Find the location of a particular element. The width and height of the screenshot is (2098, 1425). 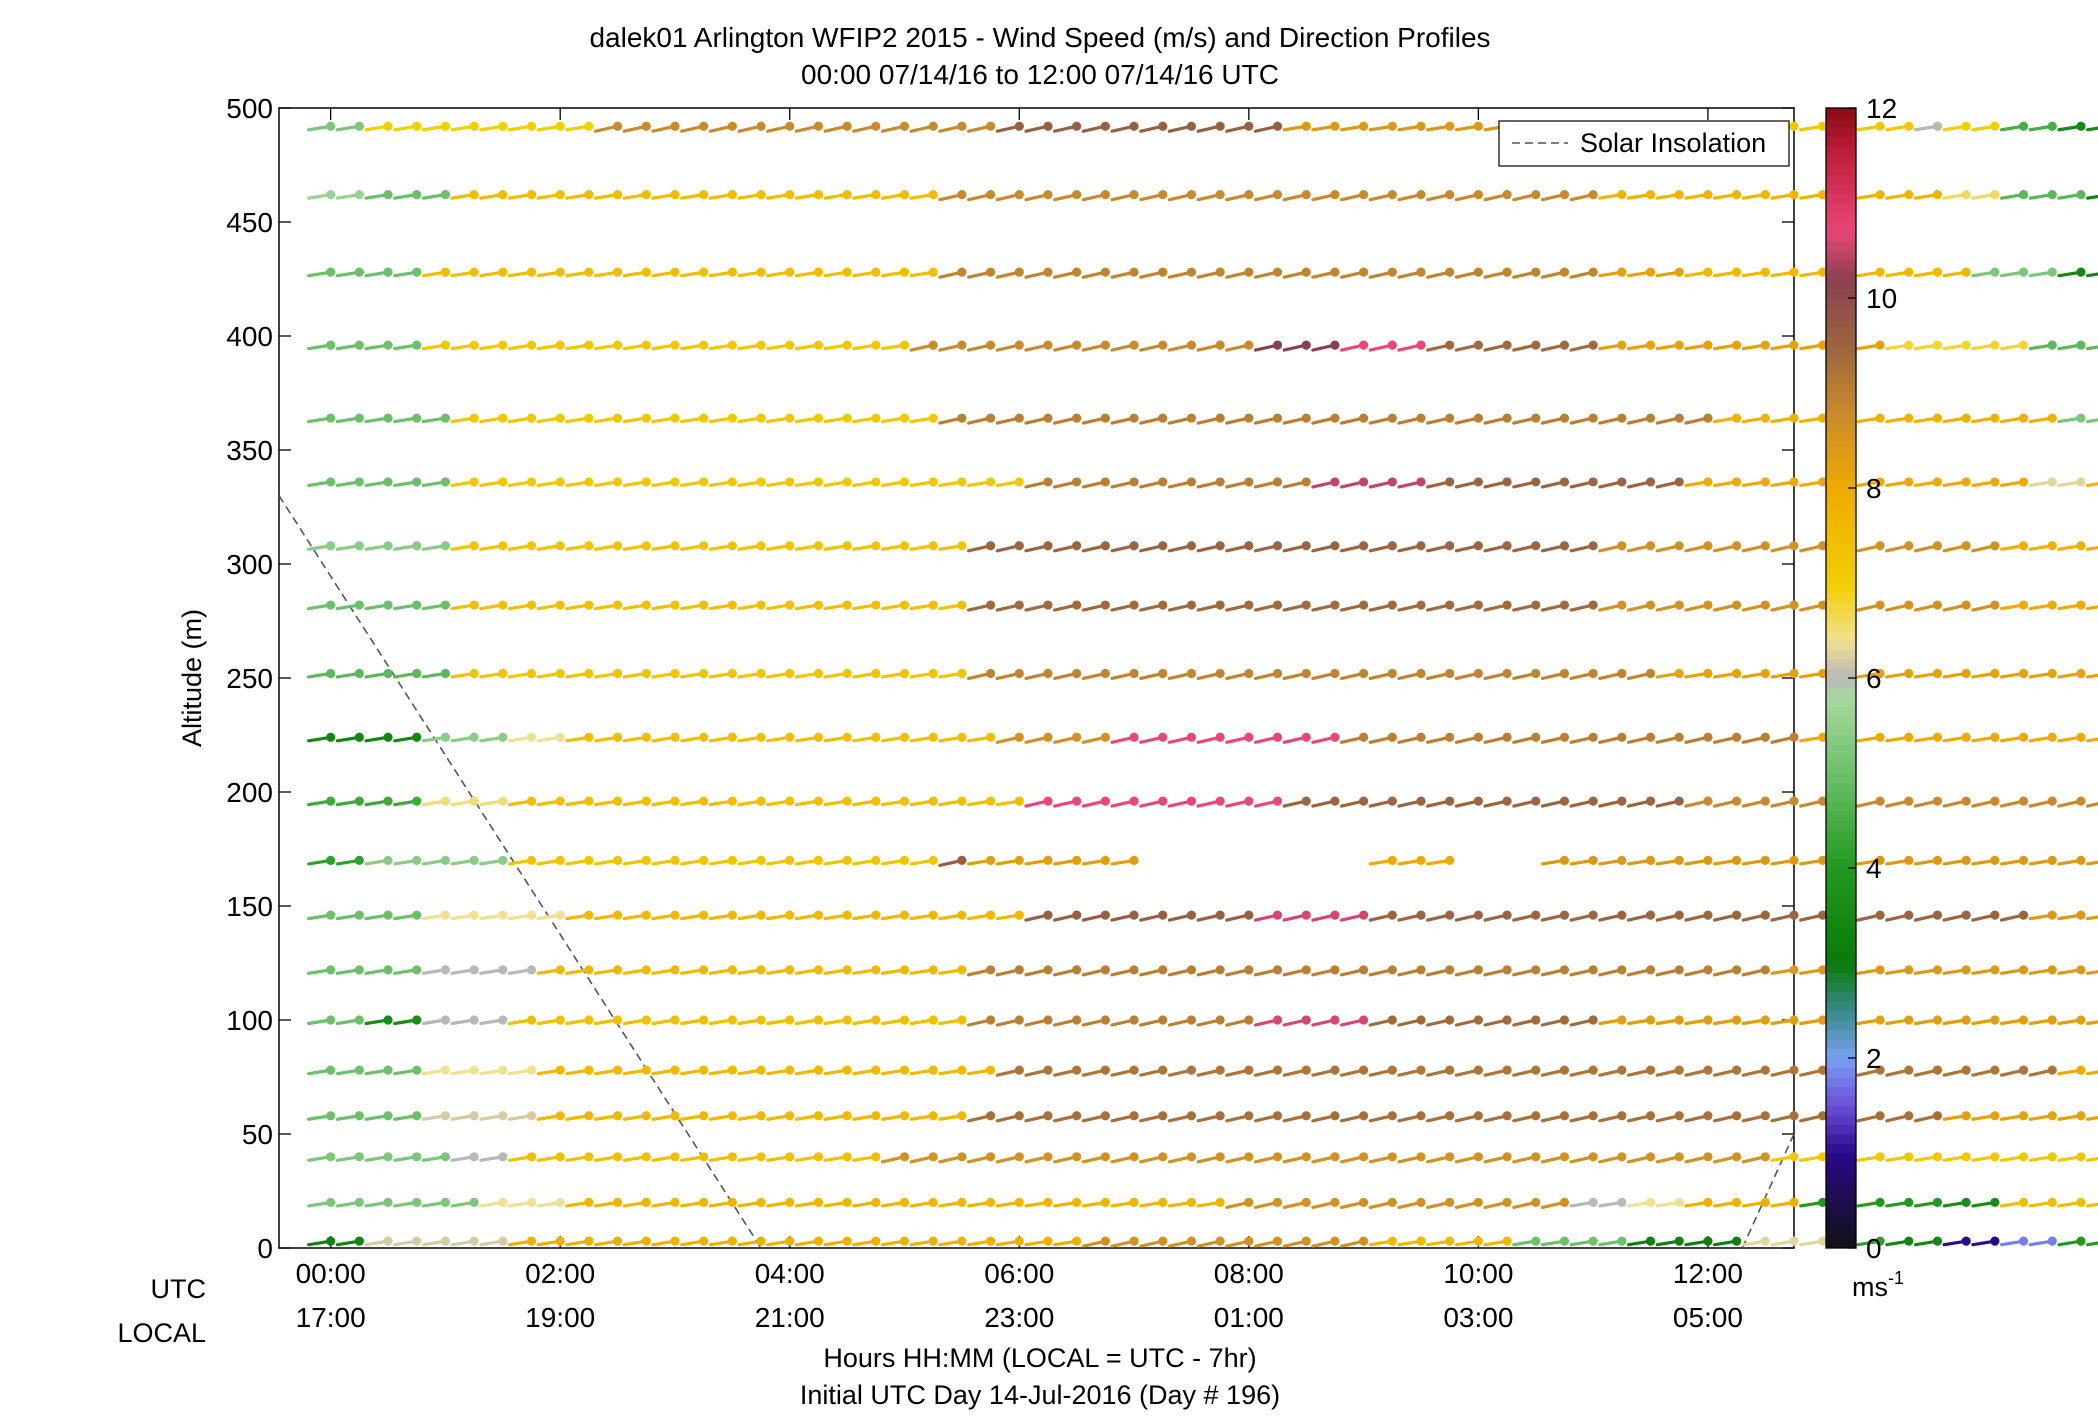

x-tick-label-local: 01:00 is located at coordinates (1249, 1317).